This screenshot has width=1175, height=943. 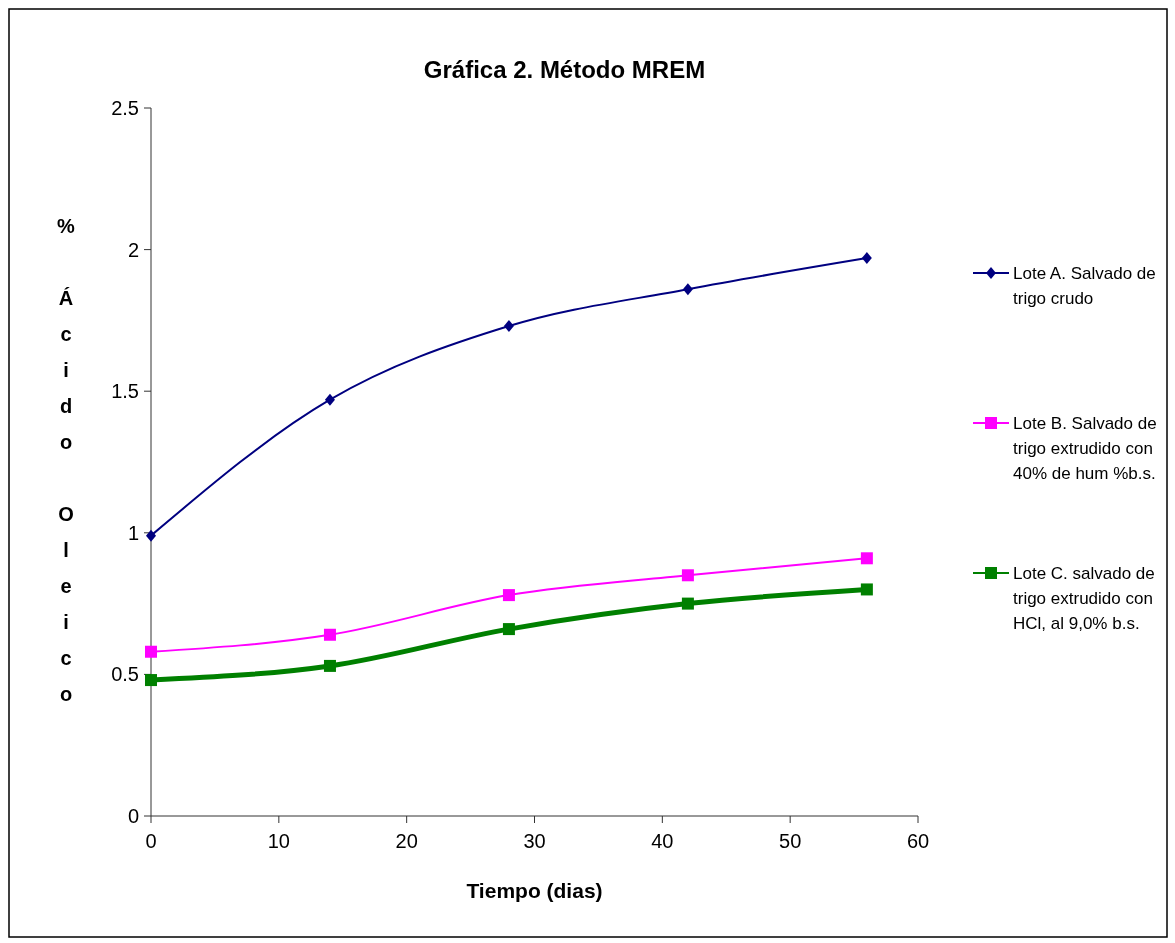 I want to click on x-tick-label: 20, so click(x=406, y=841).